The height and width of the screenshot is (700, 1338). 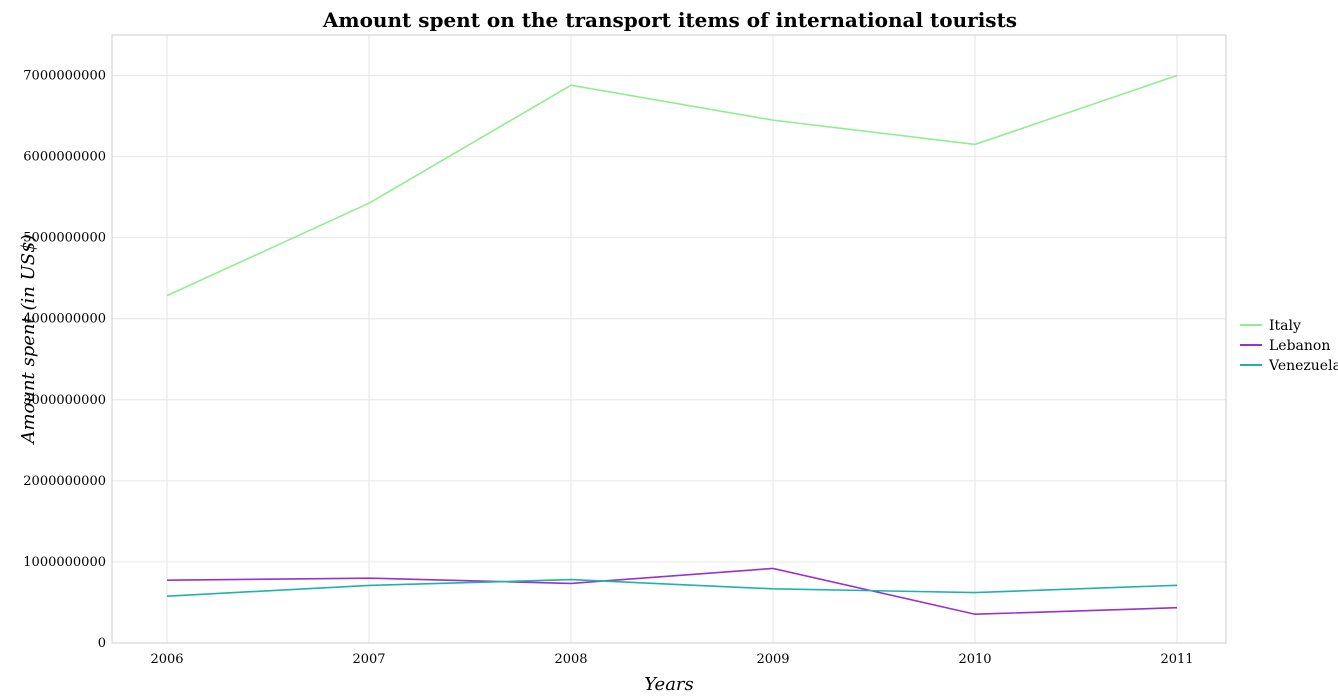 I want to click on legend: Italy Lebanon Venezuela, so click(x=1289, y=346).